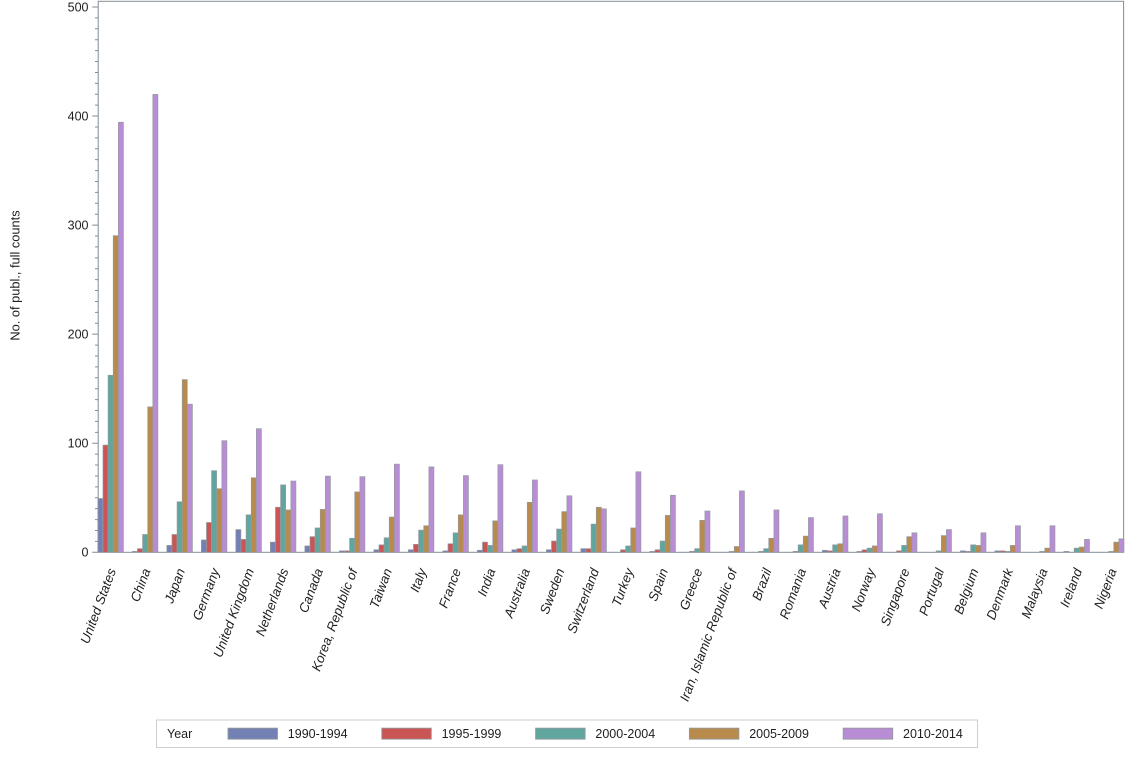  Describe the element at coordinates (779, 734) in the screenshot. I see `svg-text: 2005-2009` at that location.